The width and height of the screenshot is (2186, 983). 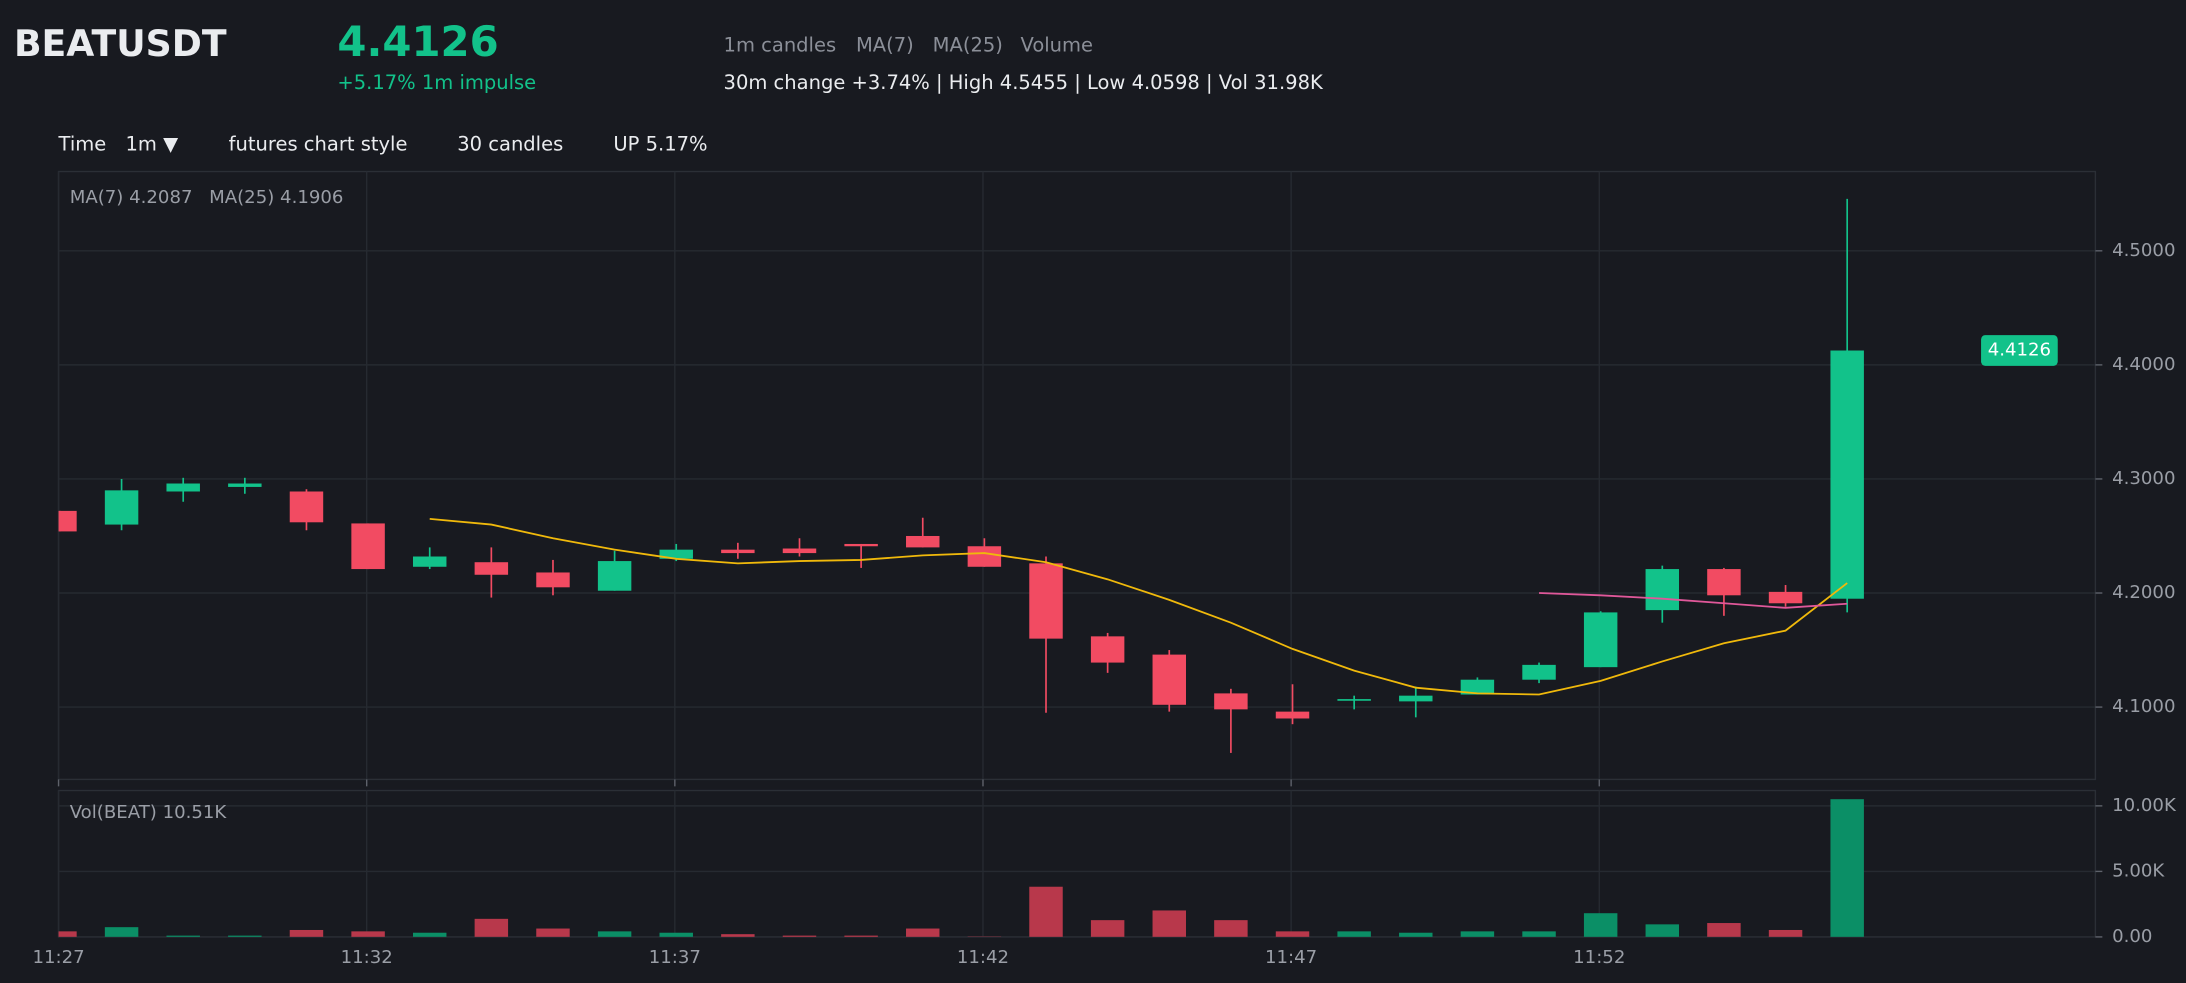 I want to click on indicator: MA(25), so click(x=968, y=45).